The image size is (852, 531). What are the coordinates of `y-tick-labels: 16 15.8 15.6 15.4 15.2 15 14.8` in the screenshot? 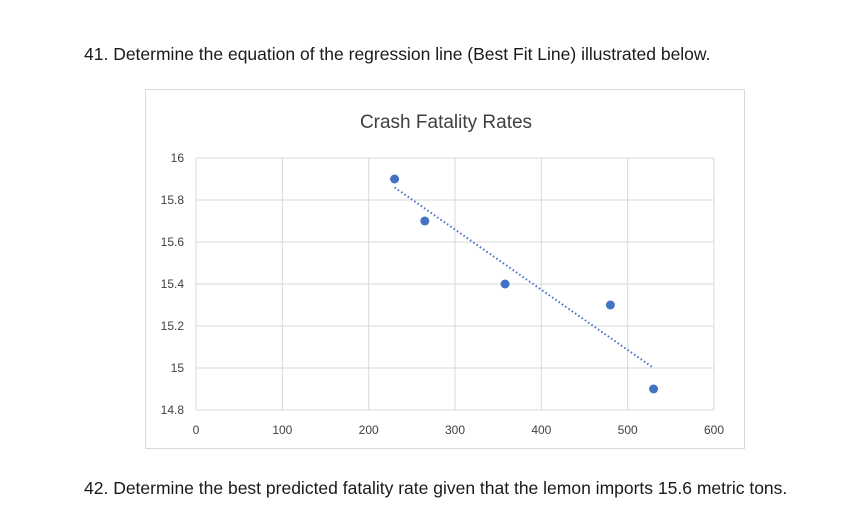 It's located at (173, 284).